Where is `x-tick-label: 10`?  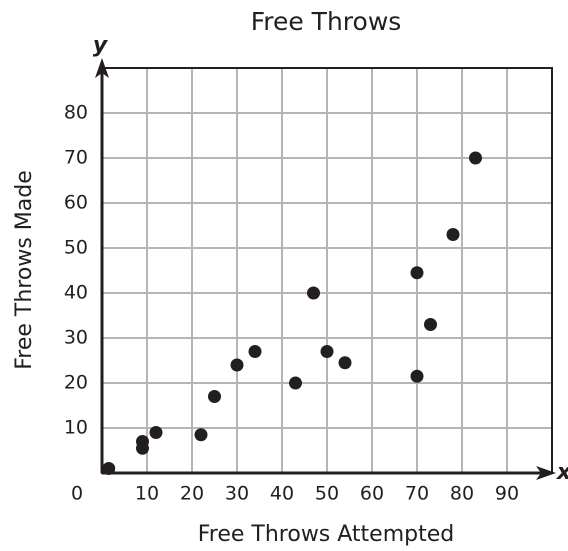
x-tick-label: 10 is located at coordinates (147, 494).